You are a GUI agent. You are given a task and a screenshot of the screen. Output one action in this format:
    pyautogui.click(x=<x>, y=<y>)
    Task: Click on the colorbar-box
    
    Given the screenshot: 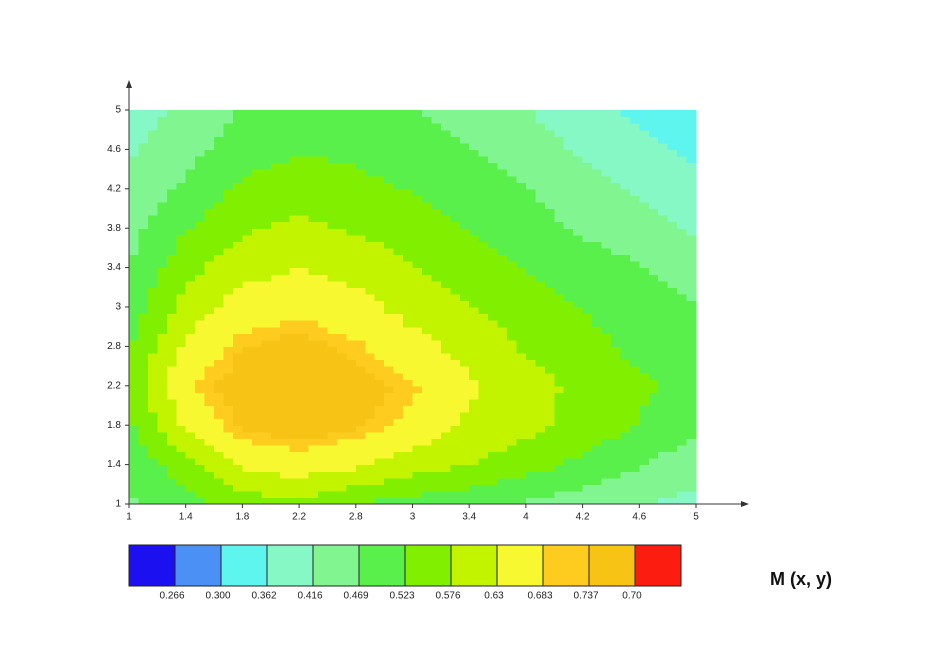 What is the action you would take?
    pyautogui.click(x=612, y=565)
    